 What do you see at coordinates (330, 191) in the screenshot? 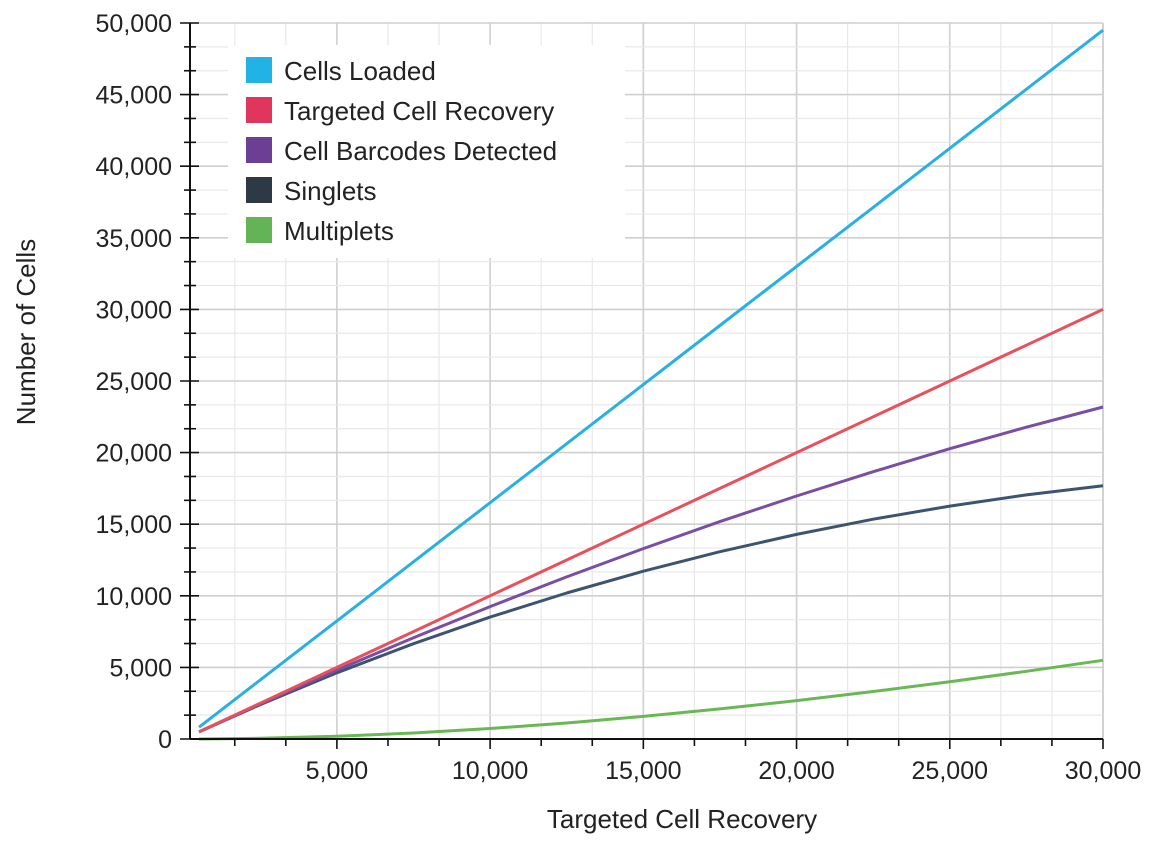
I see `legend-label: Singlets` at bounding box center [330, 191].